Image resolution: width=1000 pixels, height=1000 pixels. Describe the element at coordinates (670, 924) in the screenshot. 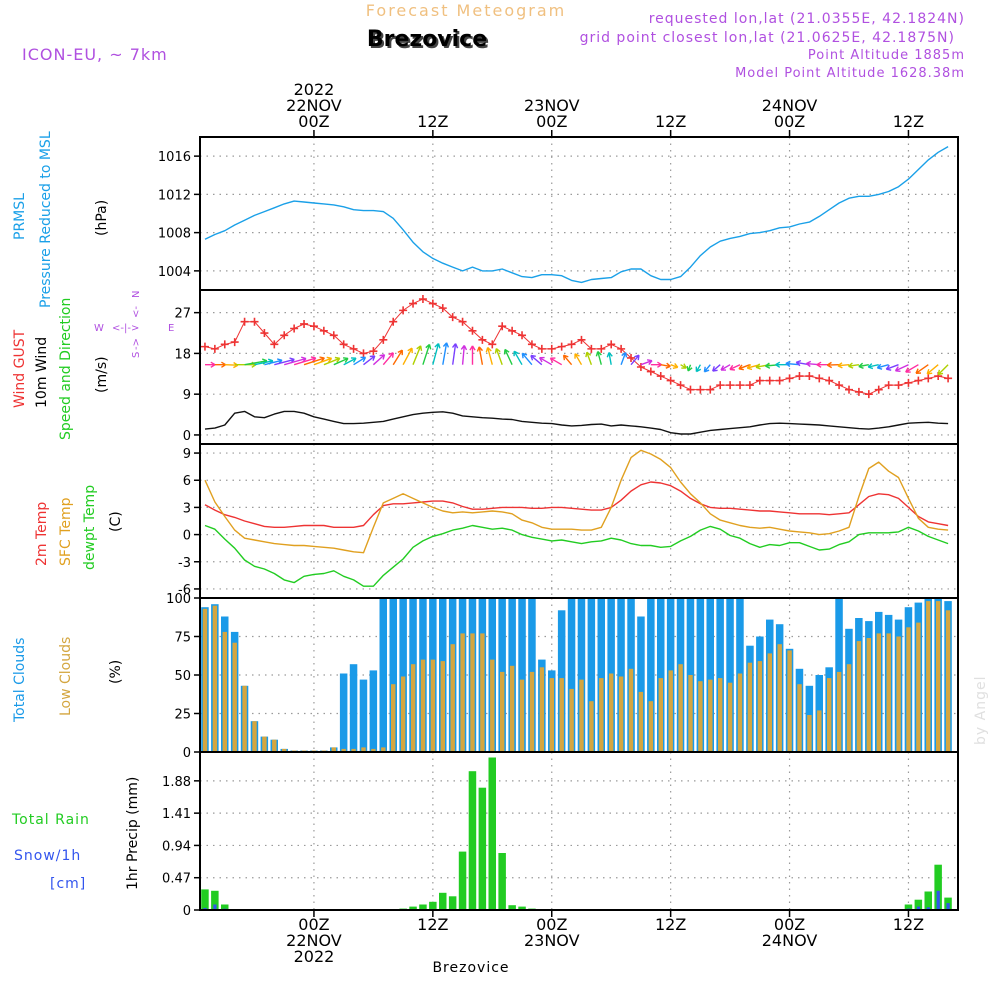

I see `bottom-axis-label: 12Z` at that location.